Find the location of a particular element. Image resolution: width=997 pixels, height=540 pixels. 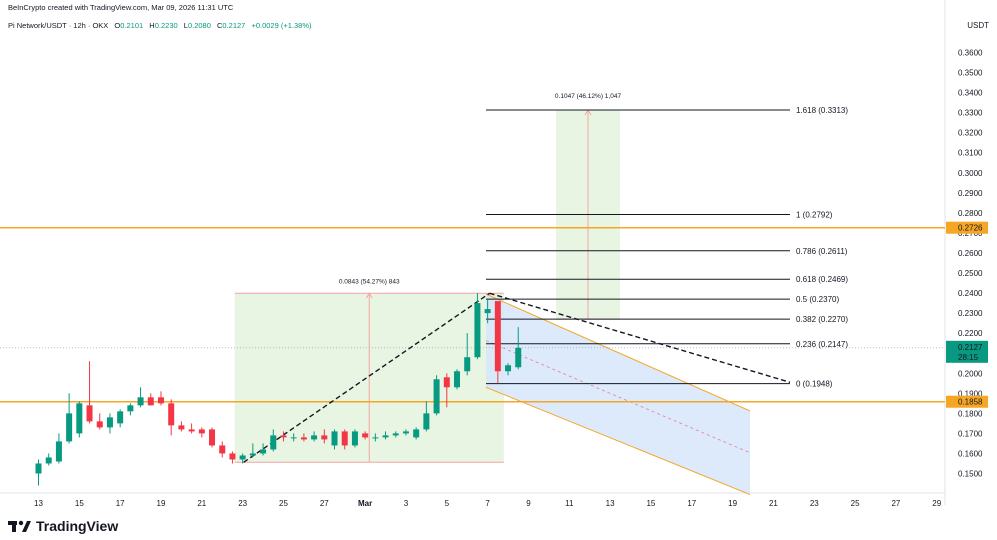

tradingview-logo: TradingView is located at coordinates (63, 526).